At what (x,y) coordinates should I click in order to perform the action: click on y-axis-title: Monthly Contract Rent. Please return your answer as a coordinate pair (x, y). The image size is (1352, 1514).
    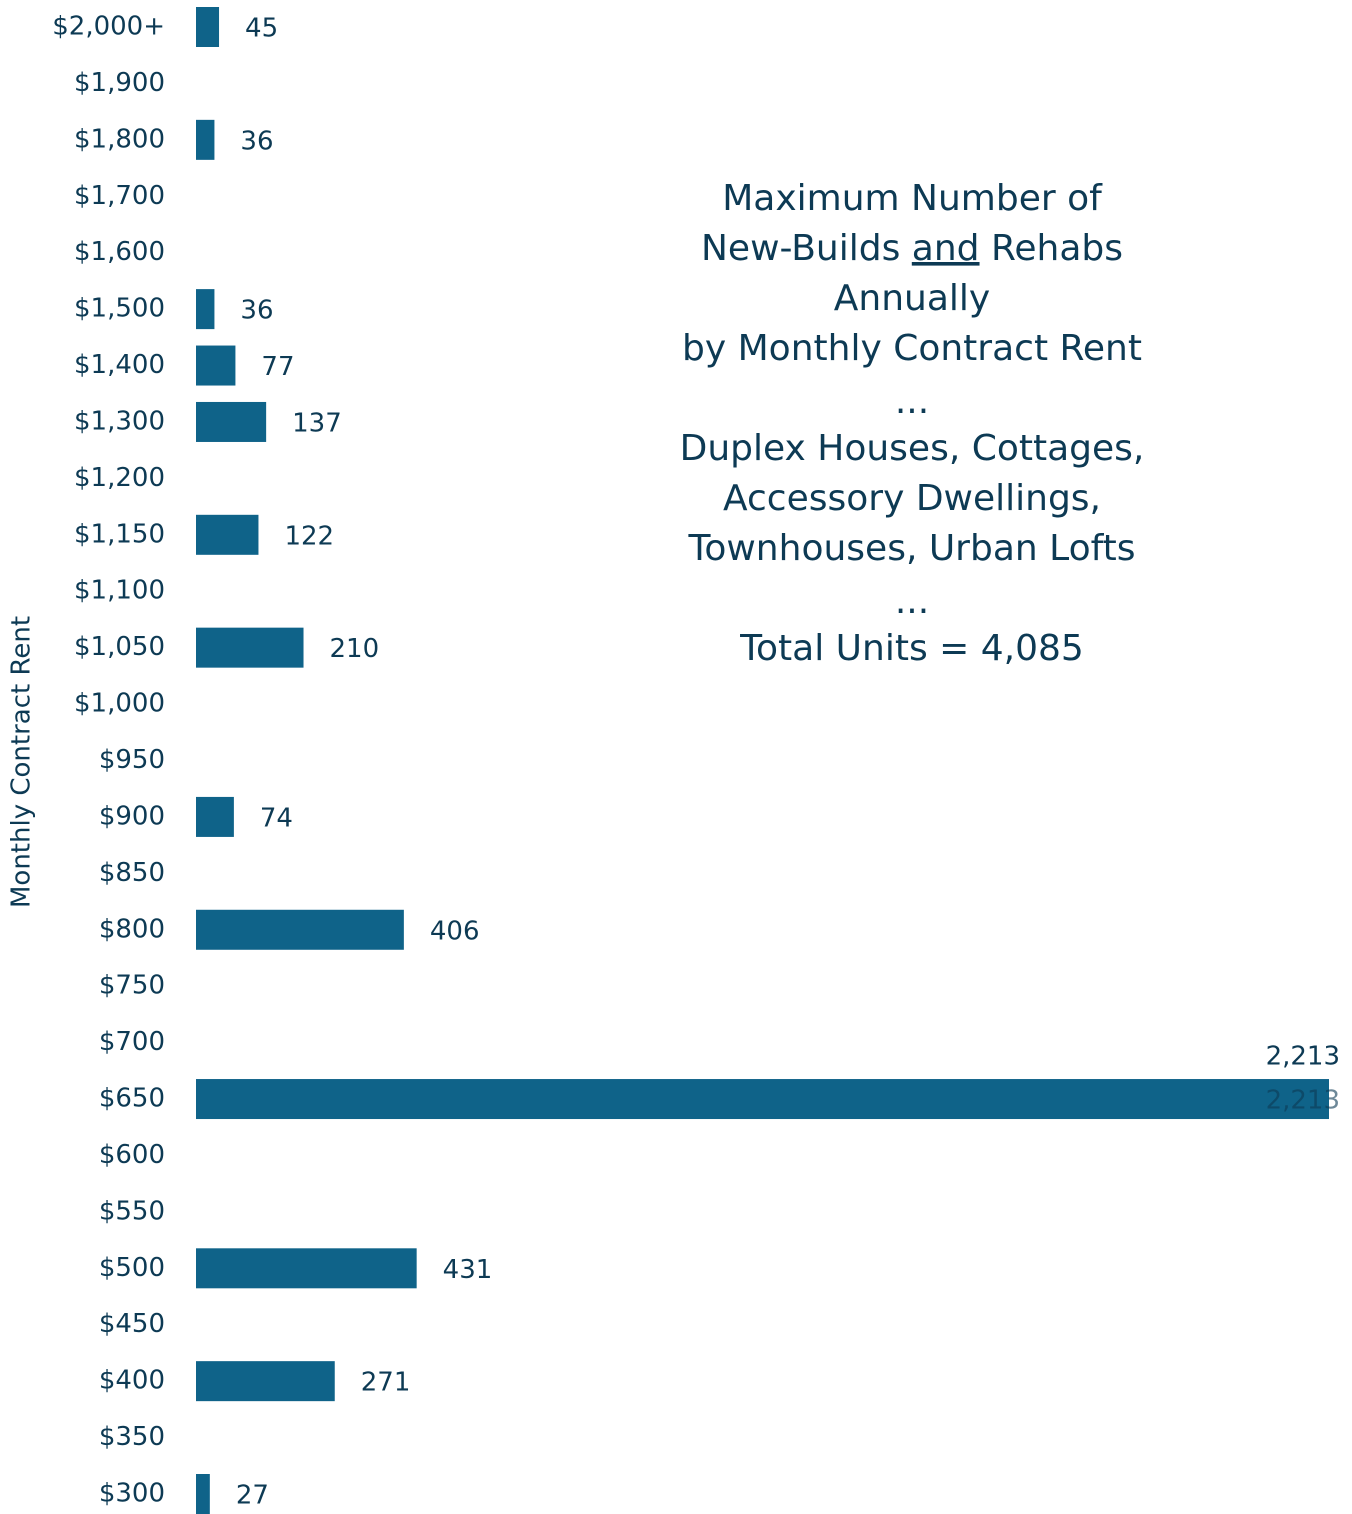
    Looking at the image, I should click on (22, 762).